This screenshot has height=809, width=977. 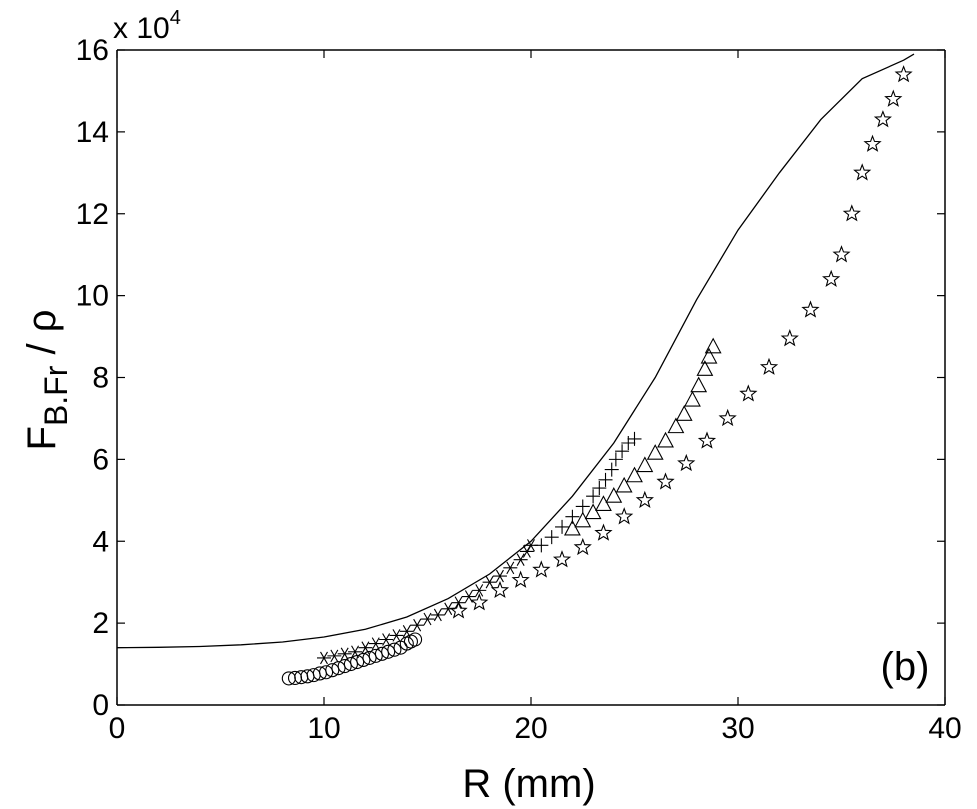 I want to click on y-tick-label: 6, so click(x=100, y=459).